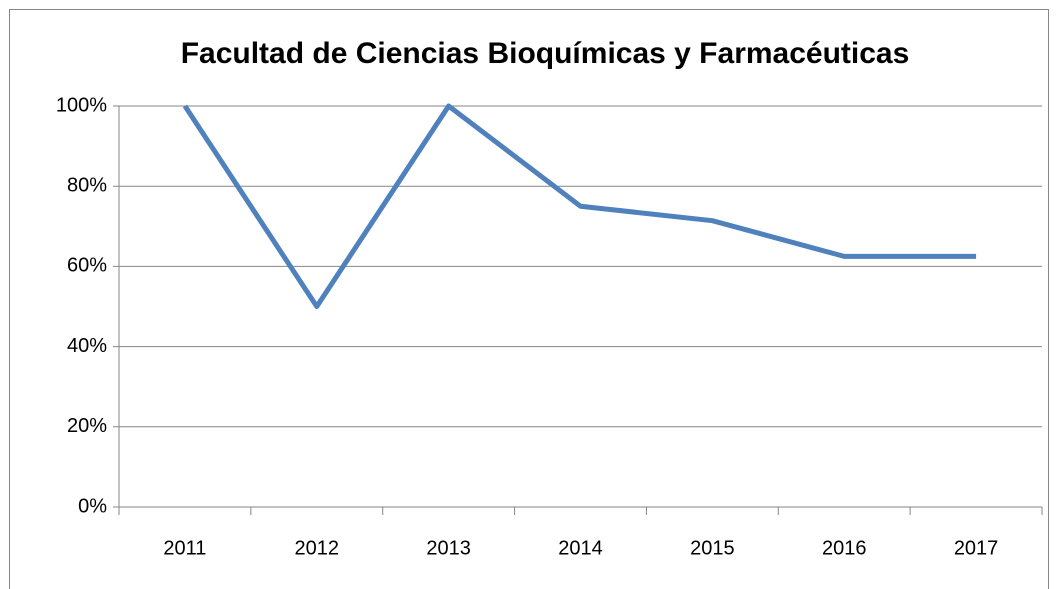 Image resolution: width=1058 pixels, height=589 pixels. What do you see at coordinates (87, 426) in the screenshot?
I see `y-tick-label: 20%` at bounding box center [87, 426].